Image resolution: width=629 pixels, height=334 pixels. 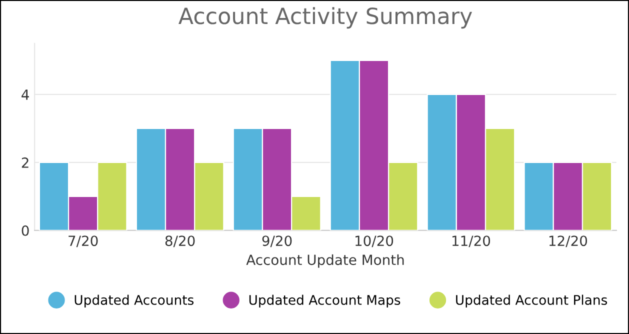 I want to click on x-tick-label: 7/20, so click(x=83, y=242).